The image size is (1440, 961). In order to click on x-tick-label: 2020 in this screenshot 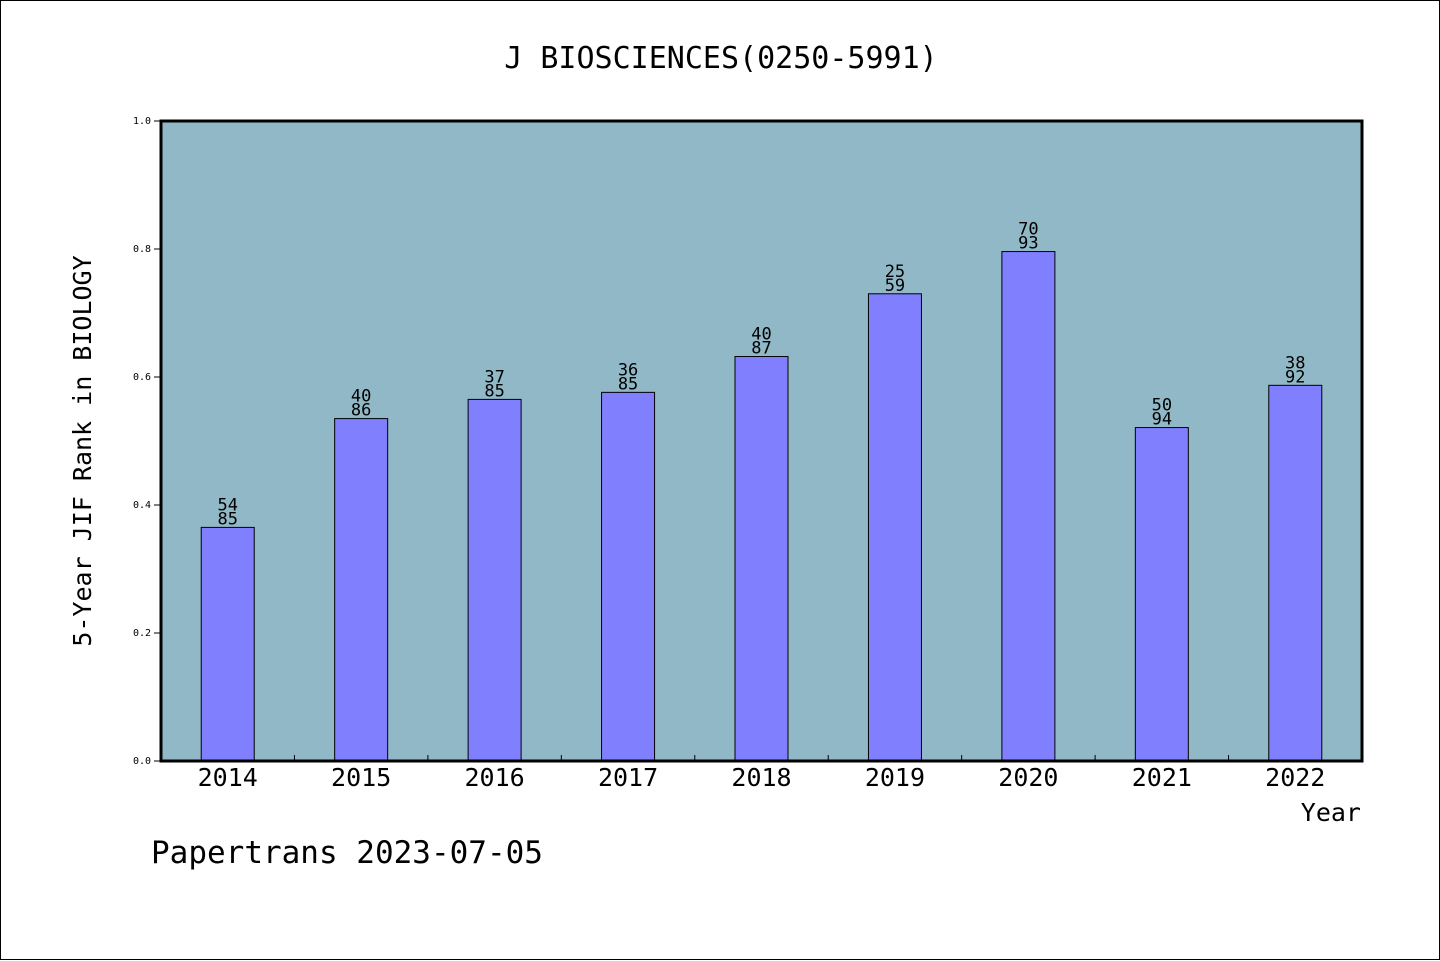, I will do `click(1028, 777)`.